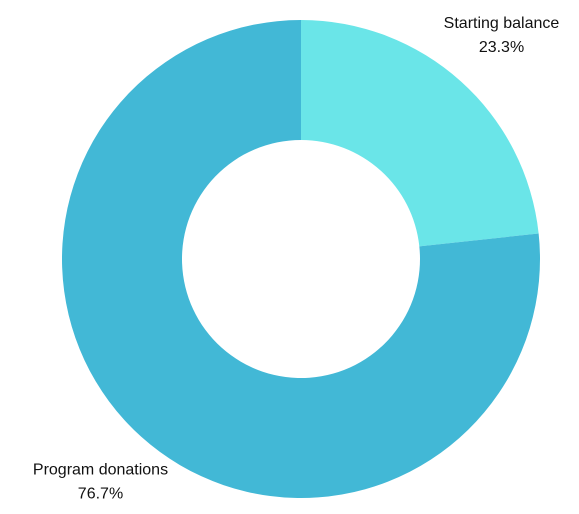 This screenshot has height=514, width=579. I want to click on slice-label: Program donations, so click(100, 469).